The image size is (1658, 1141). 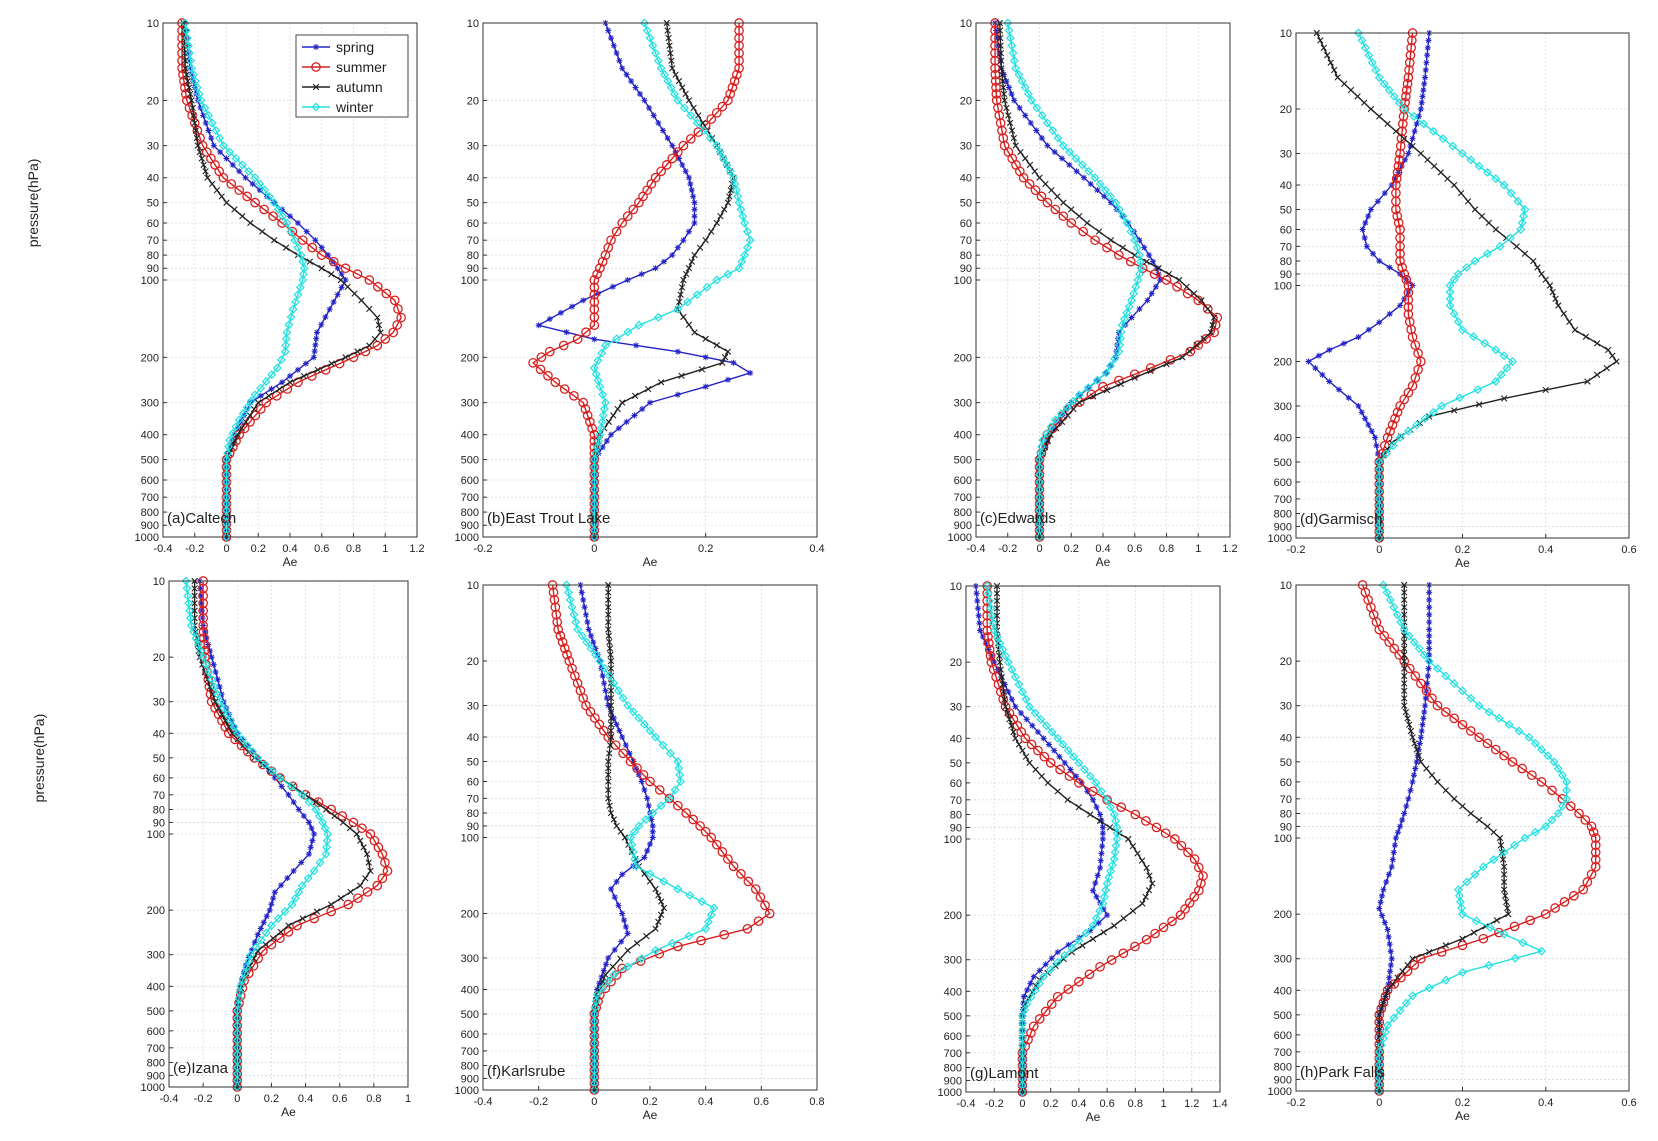 What do you see at coordinates (1444, 838) in the screenshot?
I see `series-line-autumn` at bounding box center [1444, 838].